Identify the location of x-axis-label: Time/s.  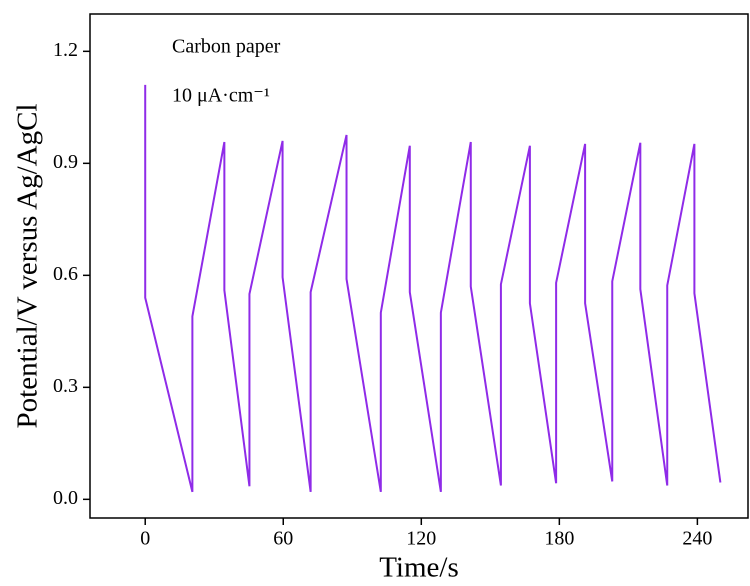
(419, 568).